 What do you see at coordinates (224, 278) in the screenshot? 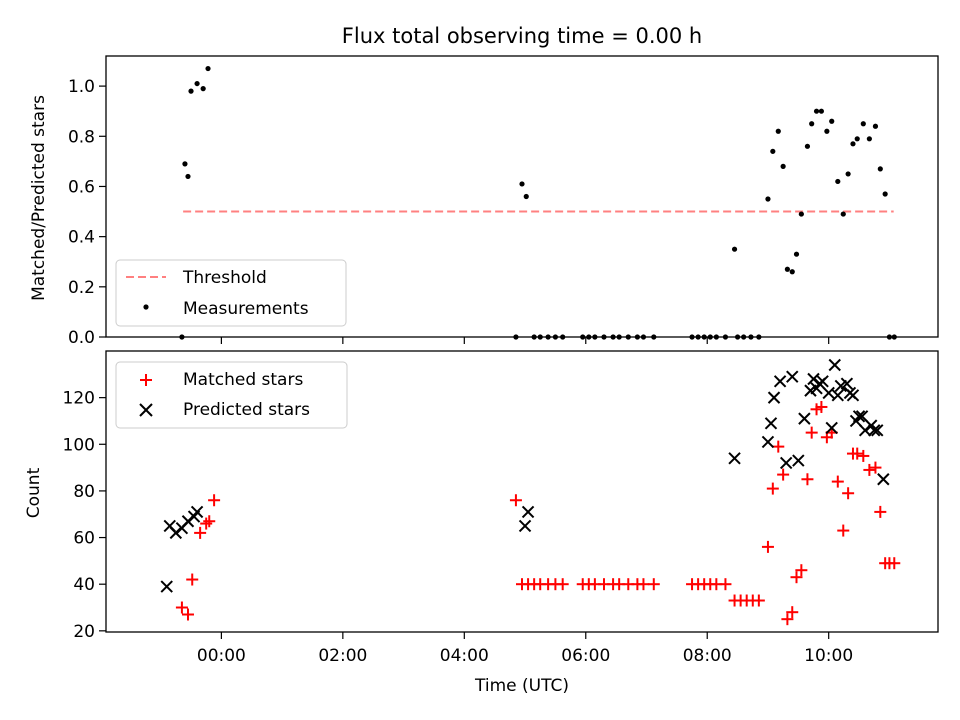
I see `legend-threshold-label: Threshold` at bounding box center [224, 278].